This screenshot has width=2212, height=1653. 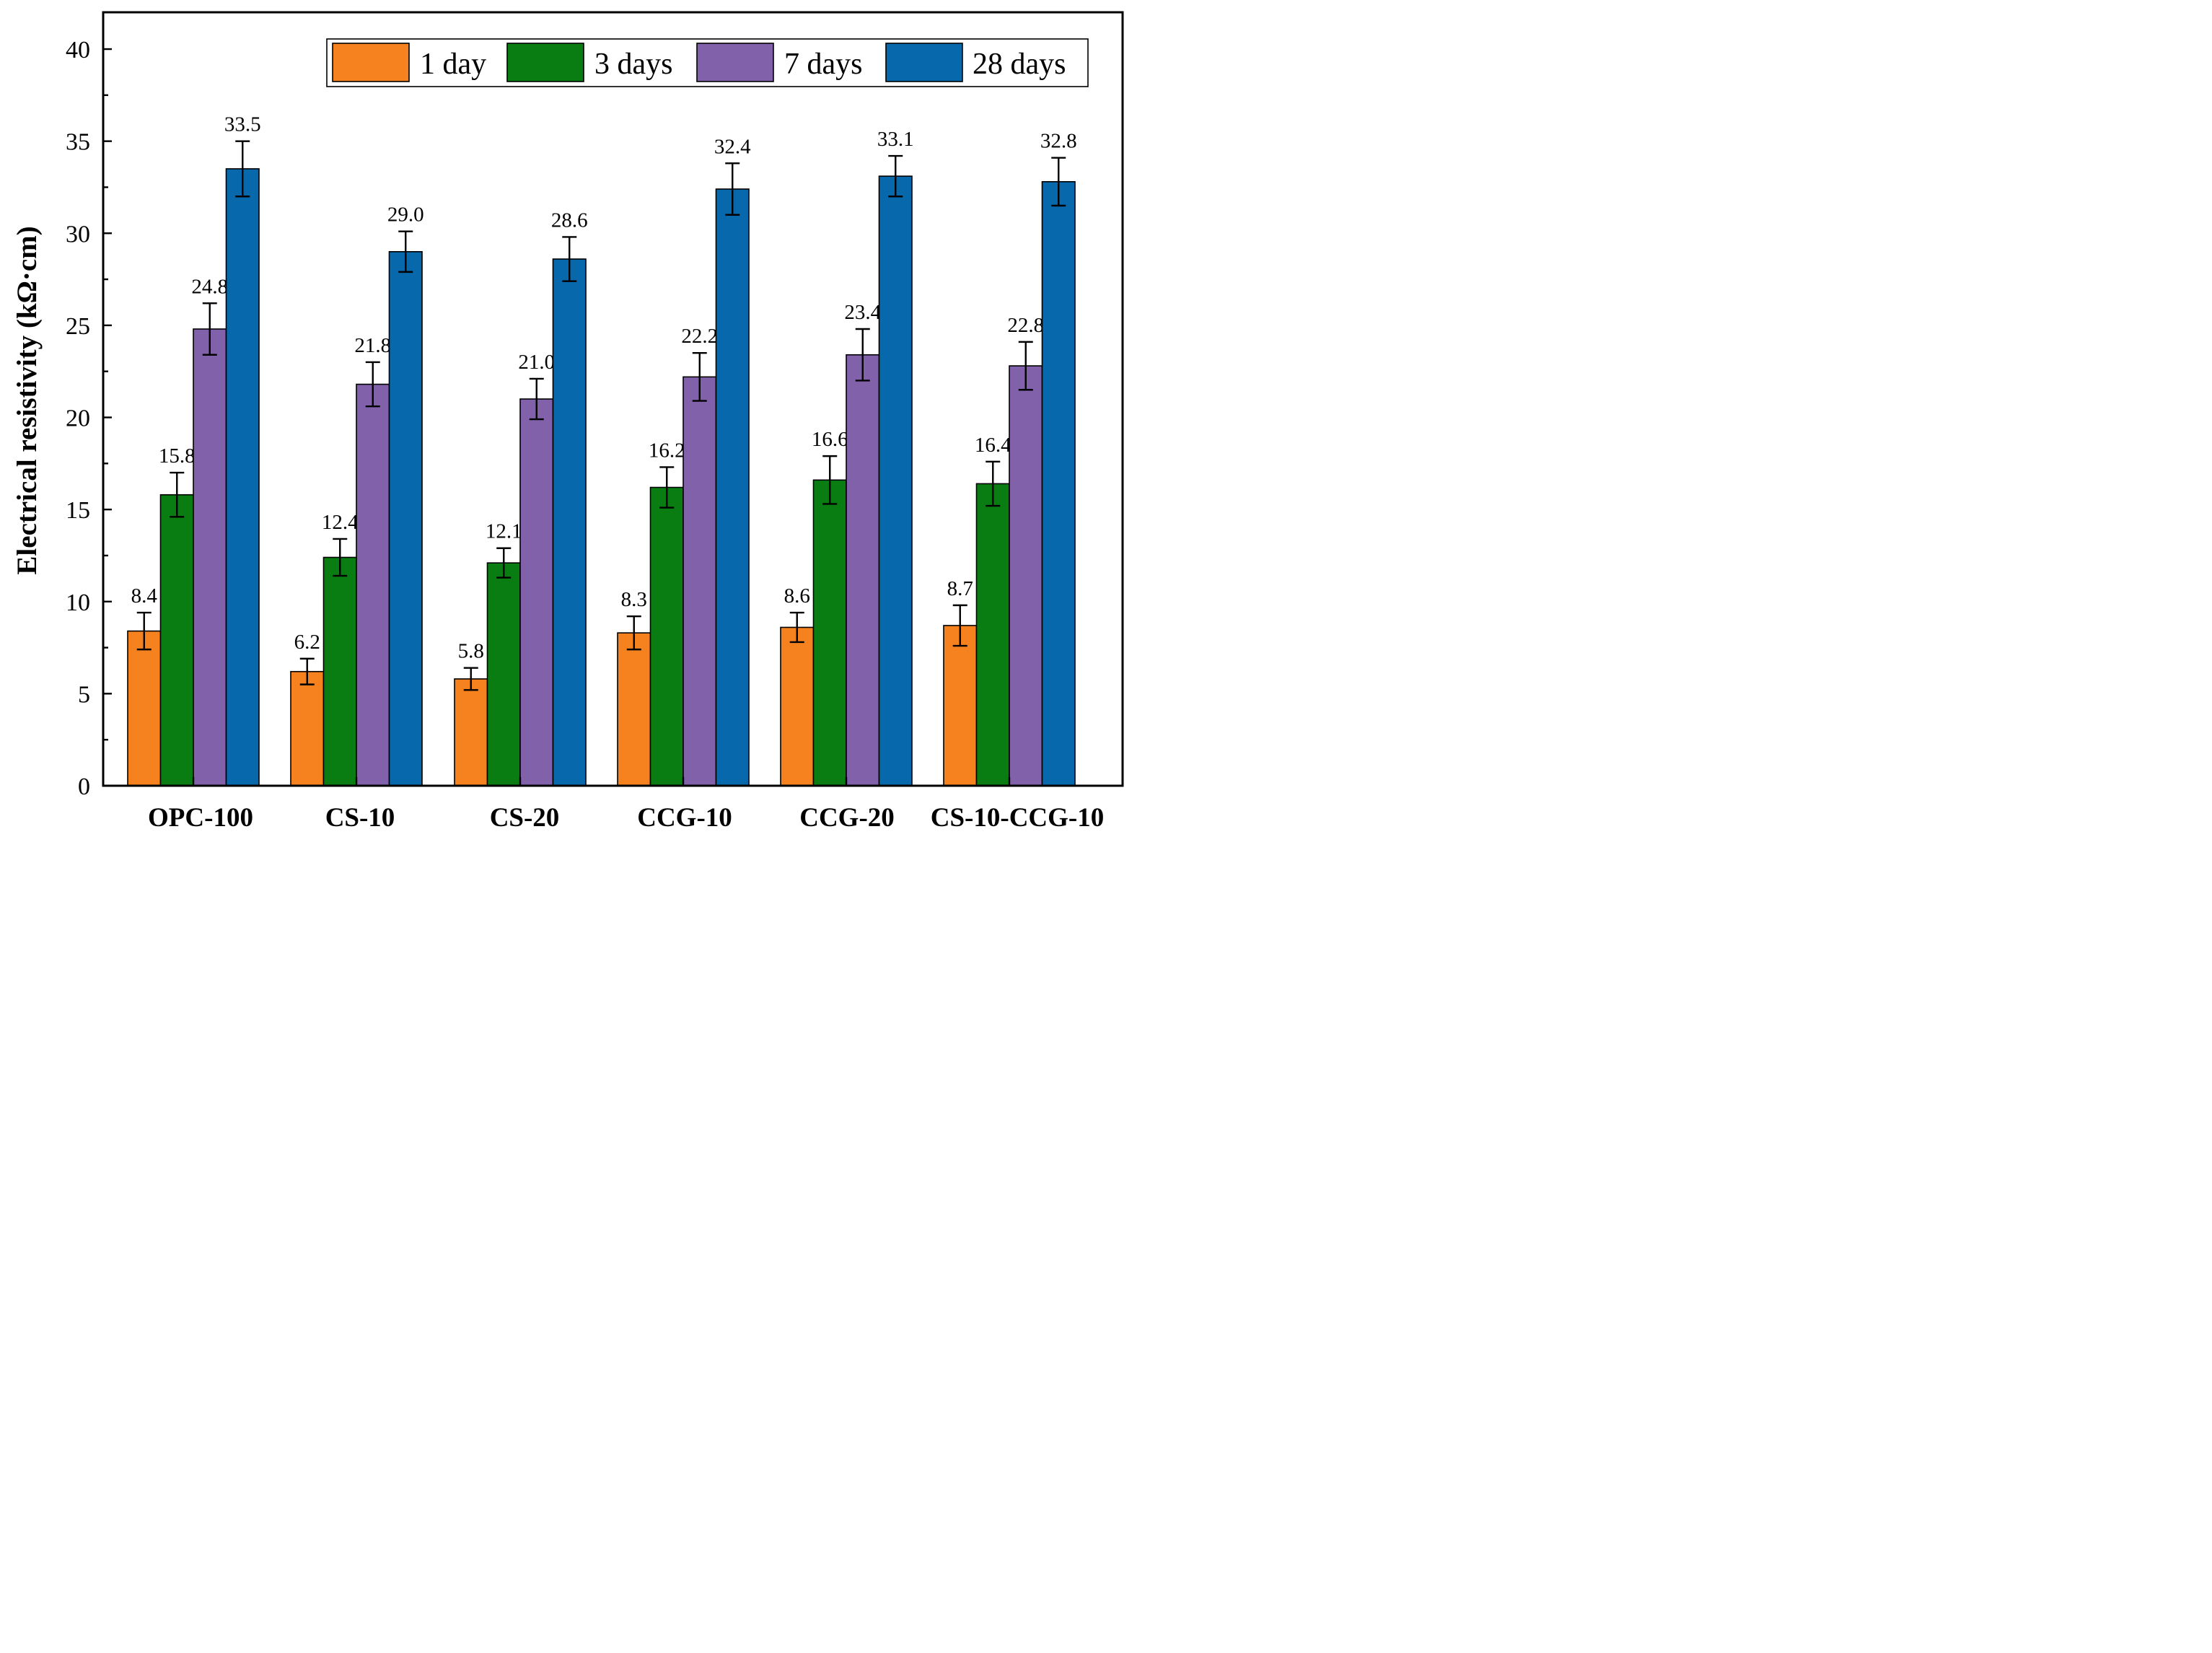 I want to click on data-label: 23.4, so click(x=862, y=312).